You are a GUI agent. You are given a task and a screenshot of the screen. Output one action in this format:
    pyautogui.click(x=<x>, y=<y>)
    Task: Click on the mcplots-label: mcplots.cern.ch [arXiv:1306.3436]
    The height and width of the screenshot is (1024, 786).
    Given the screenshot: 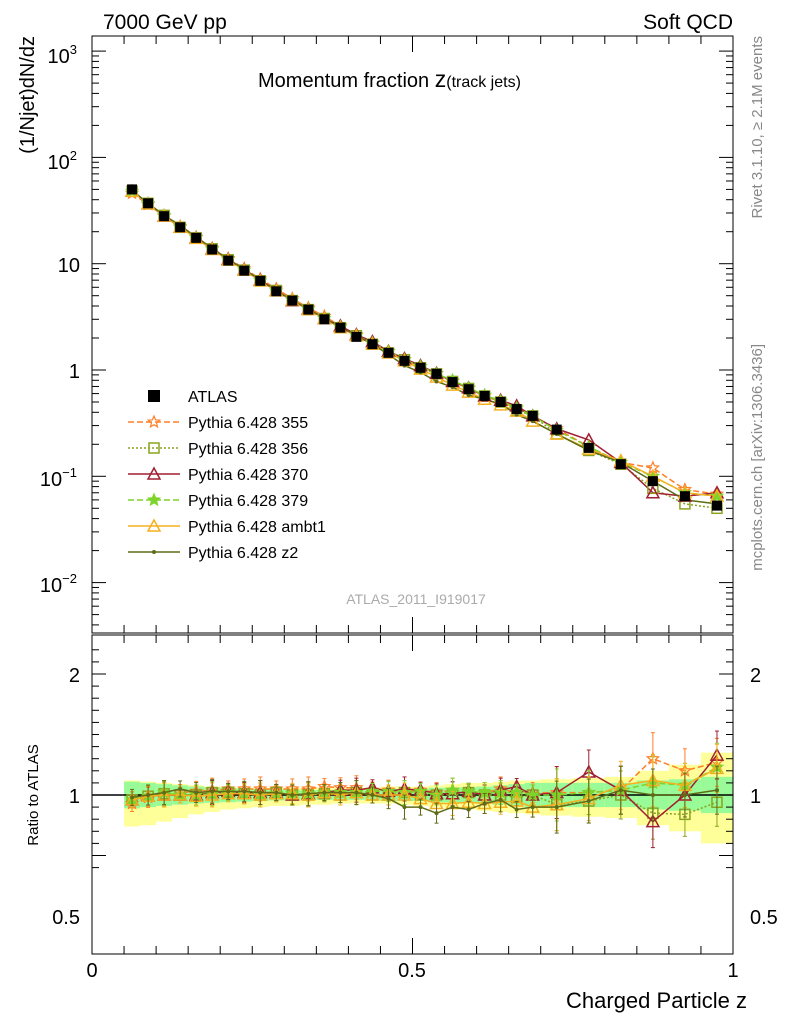 What is the action you would take?
    pyautogui.click(x=757, y=457)
    